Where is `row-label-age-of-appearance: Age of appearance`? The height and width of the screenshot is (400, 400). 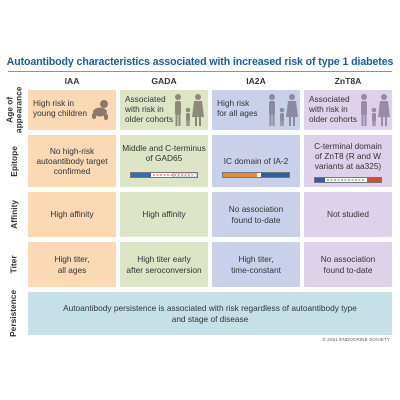 row-label-age-of-appearance: Age of appearance is located at coordinates (13, 110).